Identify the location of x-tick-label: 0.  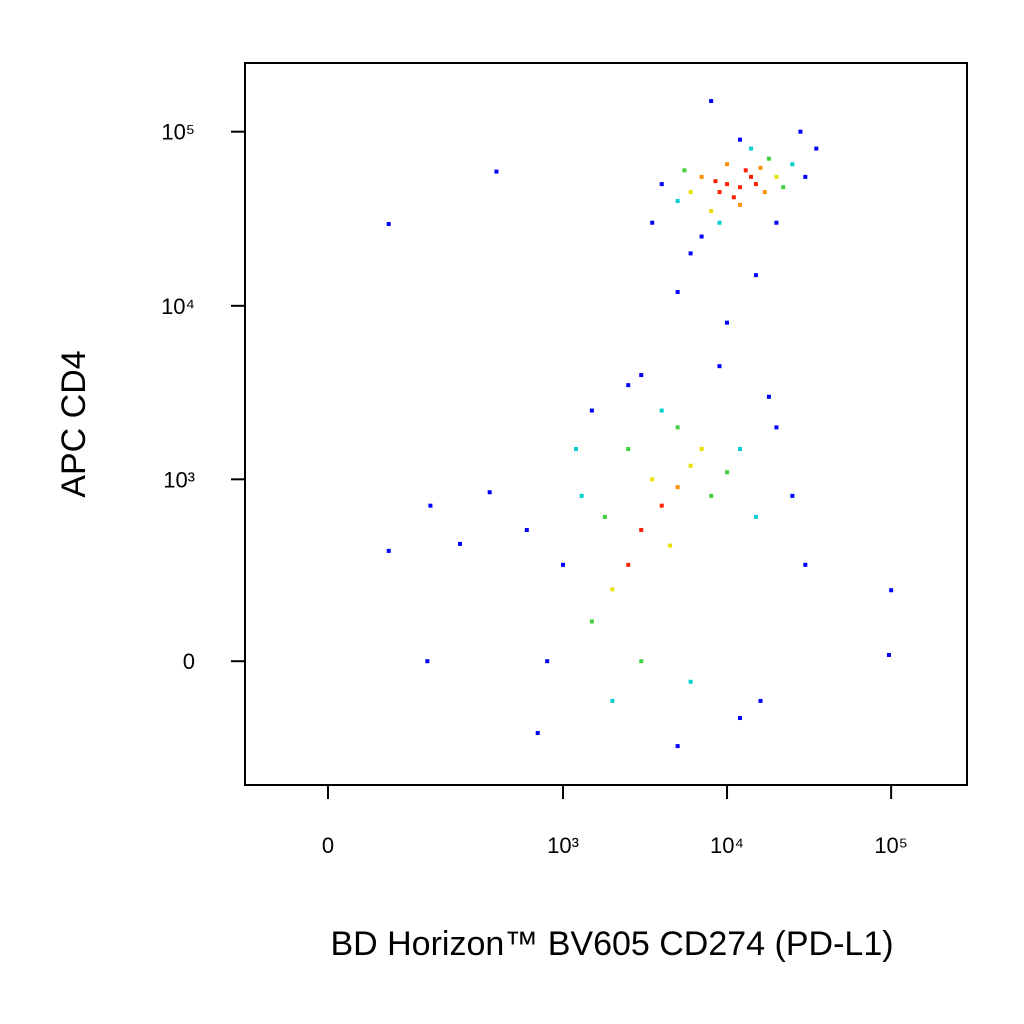
(328, 845).